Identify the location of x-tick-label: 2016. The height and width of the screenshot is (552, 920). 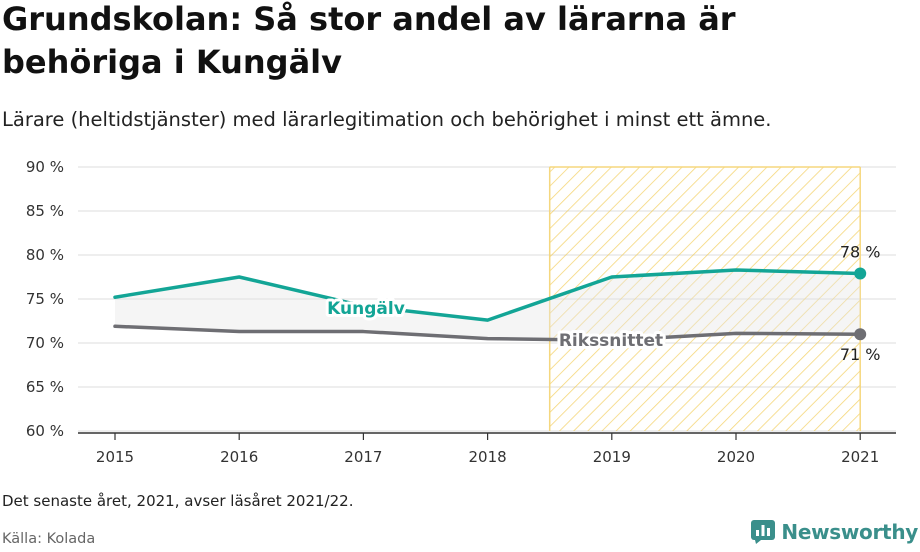
(239, 457).